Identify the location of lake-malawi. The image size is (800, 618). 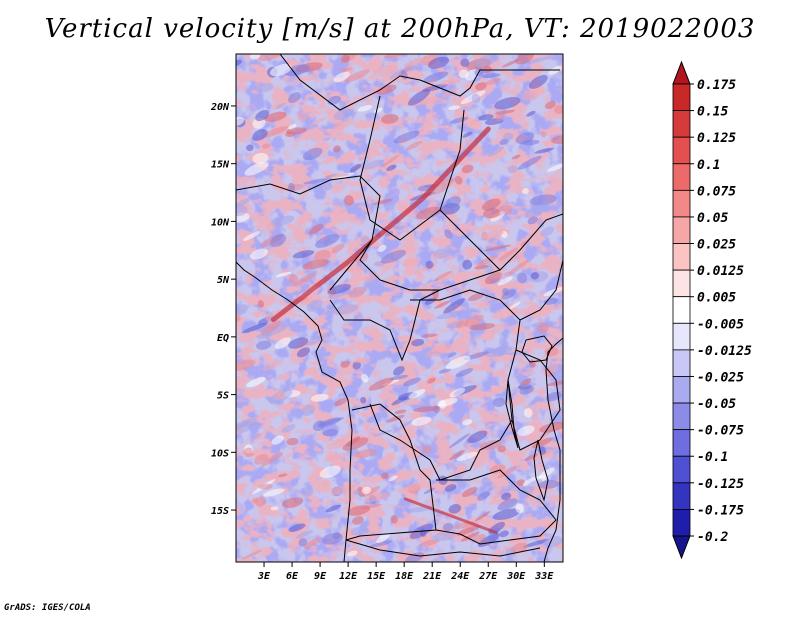
(541, 470).